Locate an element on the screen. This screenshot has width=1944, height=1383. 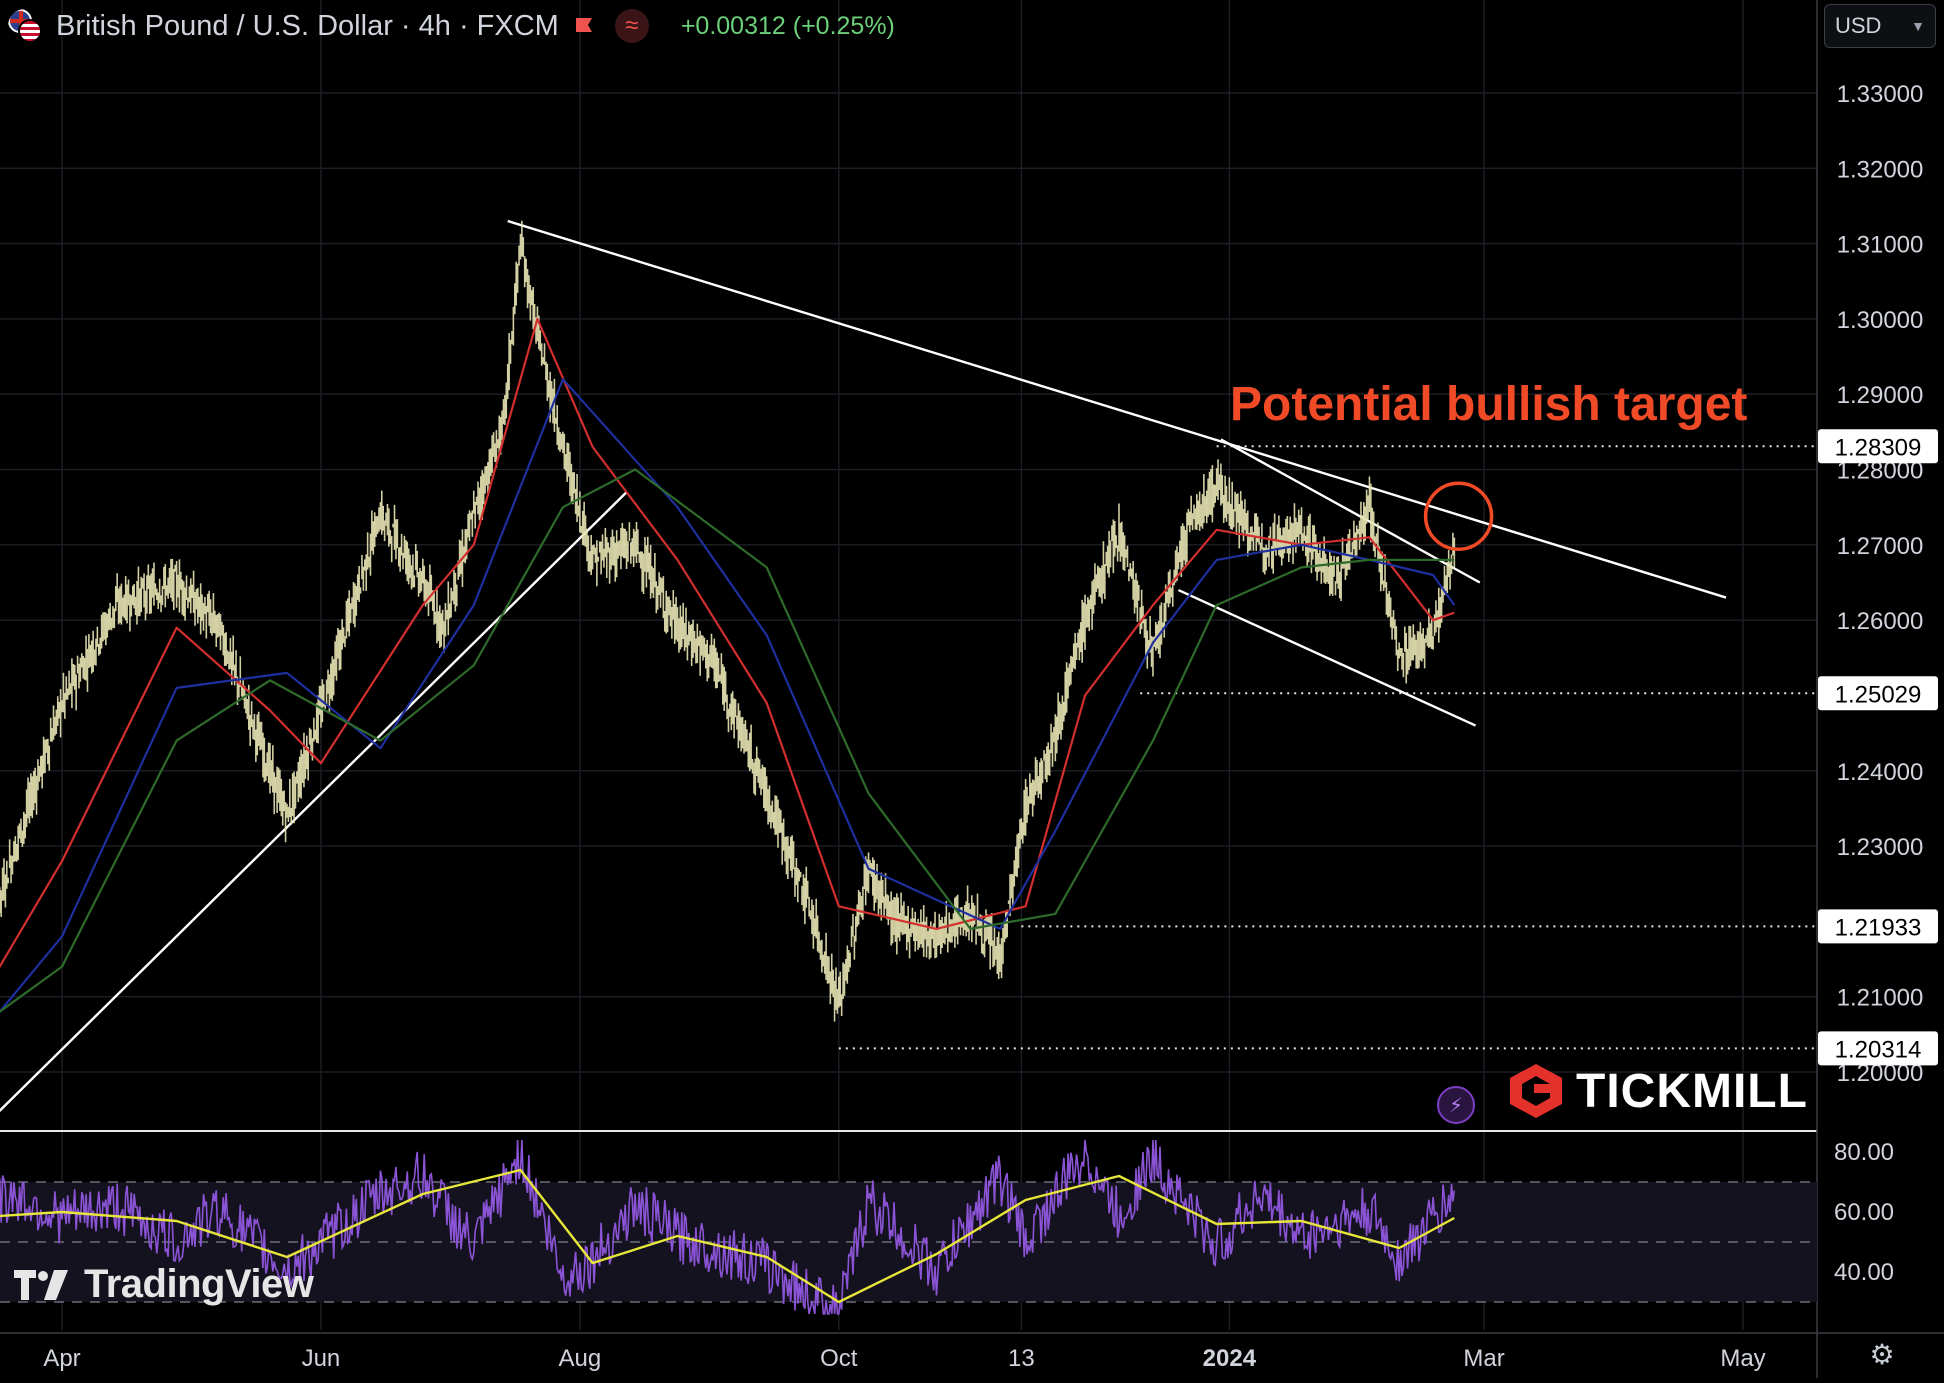
currency-label: USD is located at coordinates (1858, 25).